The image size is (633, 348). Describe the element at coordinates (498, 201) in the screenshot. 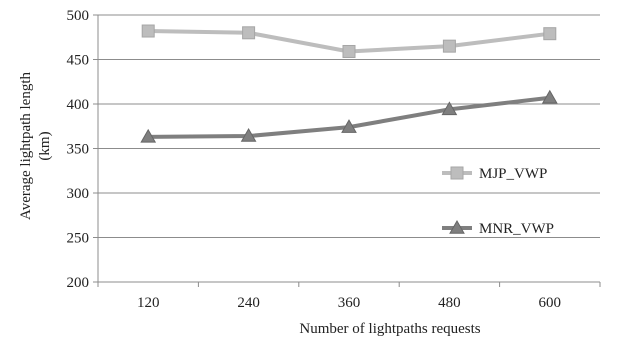

I see `legend: MJP_VWP MNR_VWP` at that location.